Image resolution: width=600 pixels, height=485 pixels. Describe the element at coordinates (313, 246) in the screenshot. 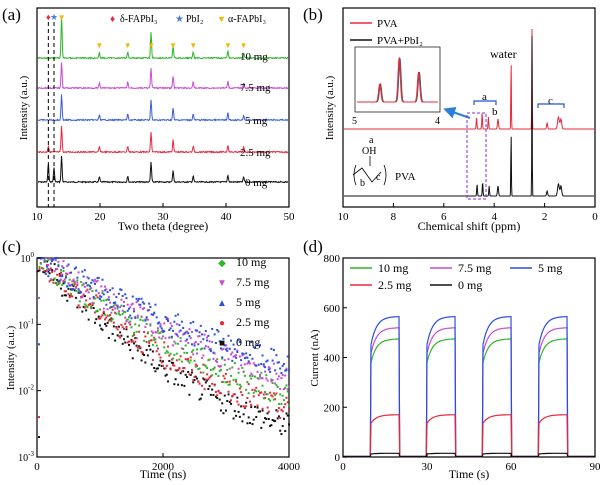

I see `panel-label-d: (d)` at that location.